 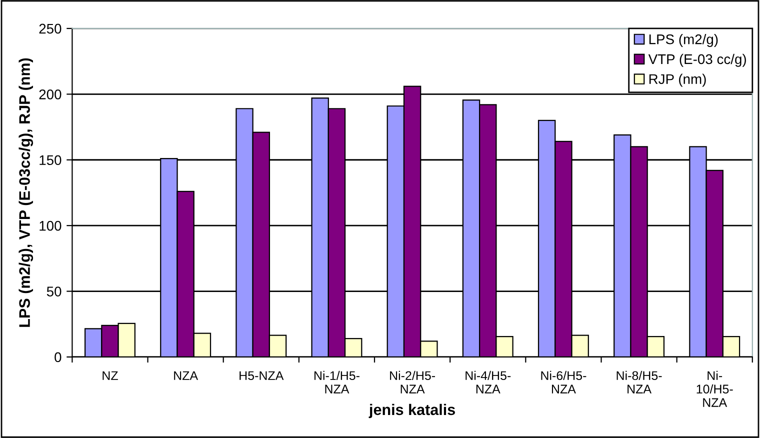 I want to click on y-tick-label: 50, so click(x=54, y=291).